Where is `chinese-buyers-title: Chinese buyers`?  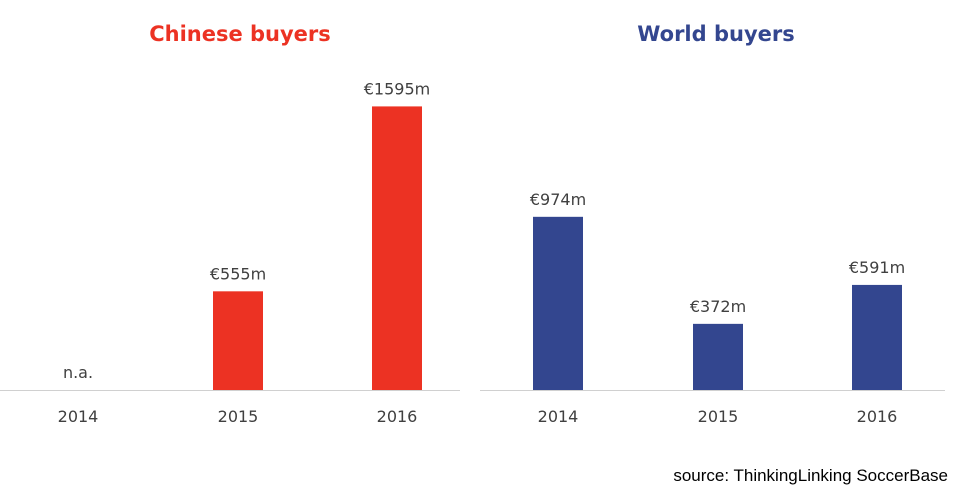 chinese-buyers-title: Chinese buyers is located at coordinates (240, 34).